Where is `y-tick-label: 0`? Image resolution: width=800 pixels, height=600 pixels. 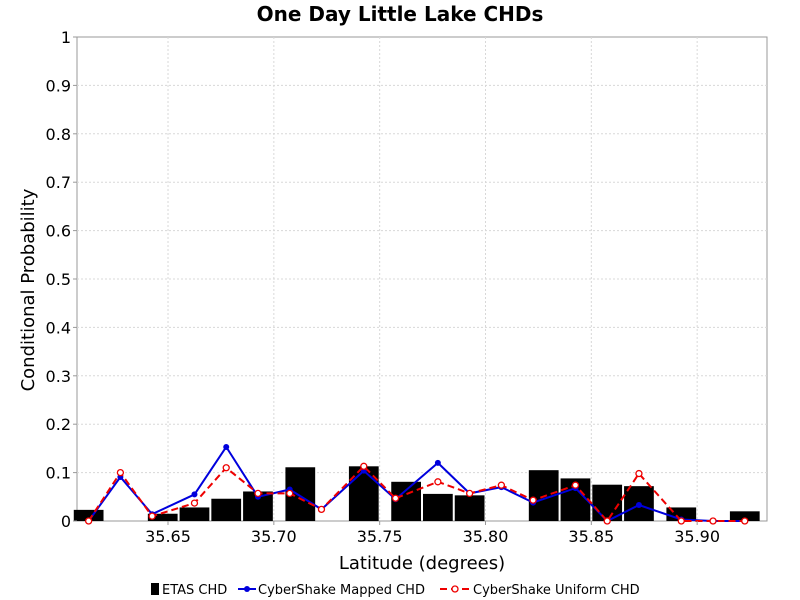 y-tick-label: 0 is located at coordinates (66, 521).